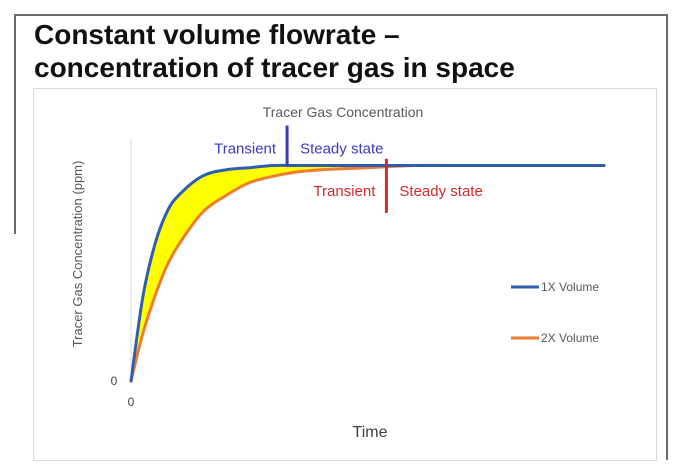  What do you see at coordinates (131, 402) in the screenshot?
I see `x-tick-label-0: 0` at bounding box center [131, 402].